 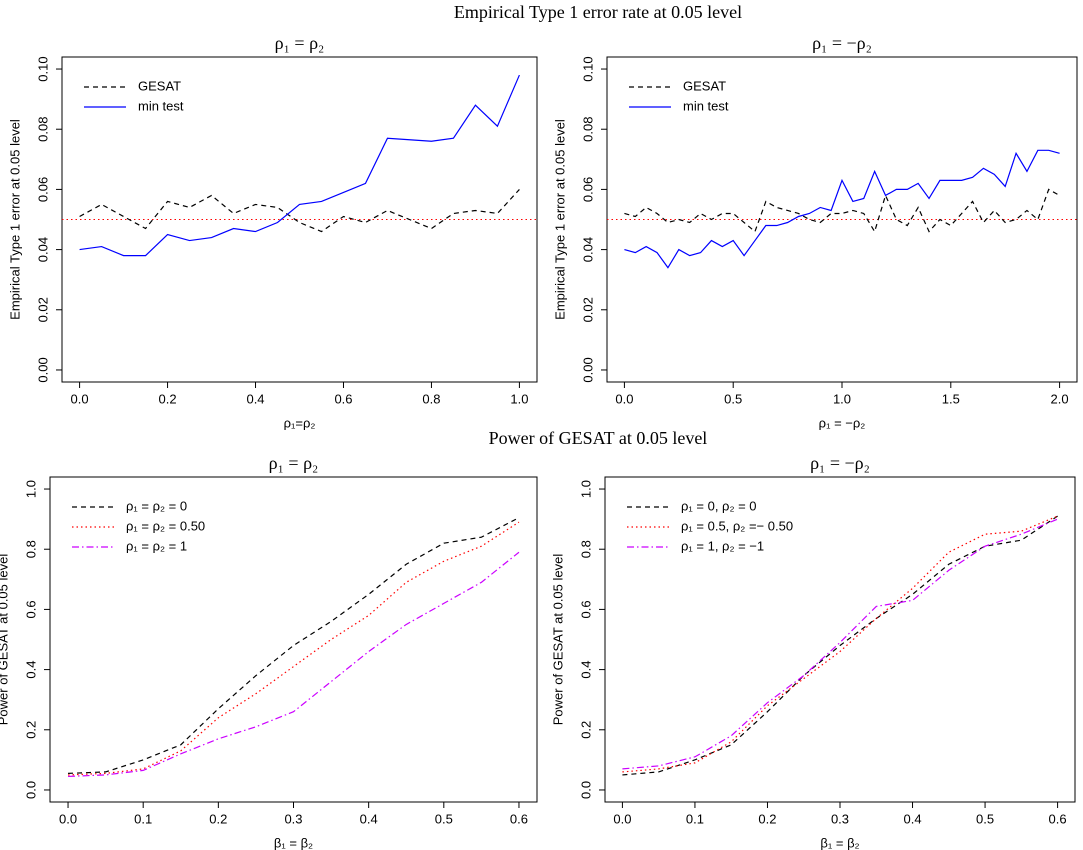 I want to click on legend-label: ρ₁ = ρ₂ = 0.50, so click(x=165, y=525).